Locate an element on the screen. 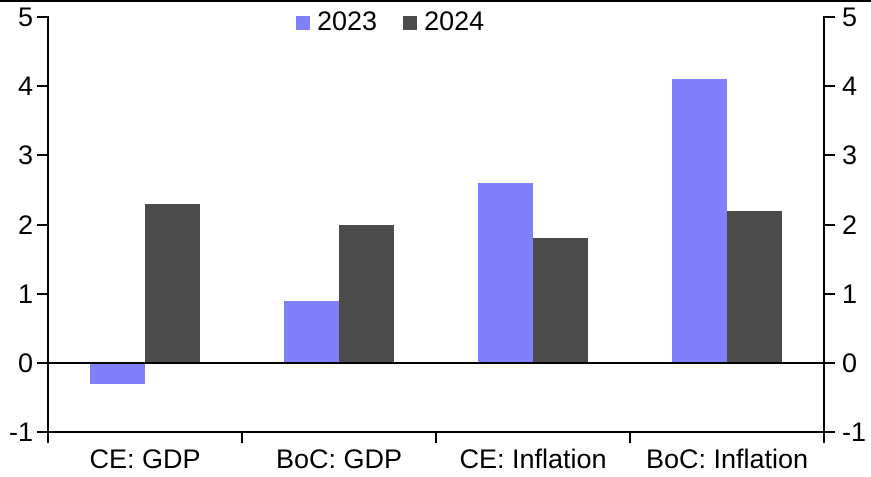 The height and width of the screenshot is (477, 871). y-axis-left is located at coordinates (48, 224).